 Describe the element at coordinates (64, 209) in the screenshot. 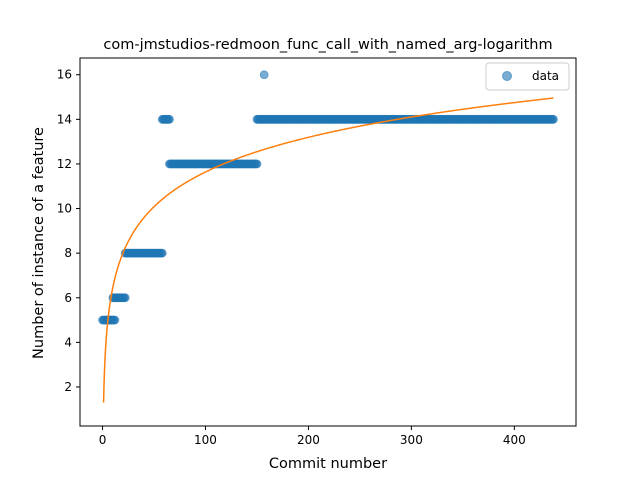

I see `y-tick-label: 10` at that location.